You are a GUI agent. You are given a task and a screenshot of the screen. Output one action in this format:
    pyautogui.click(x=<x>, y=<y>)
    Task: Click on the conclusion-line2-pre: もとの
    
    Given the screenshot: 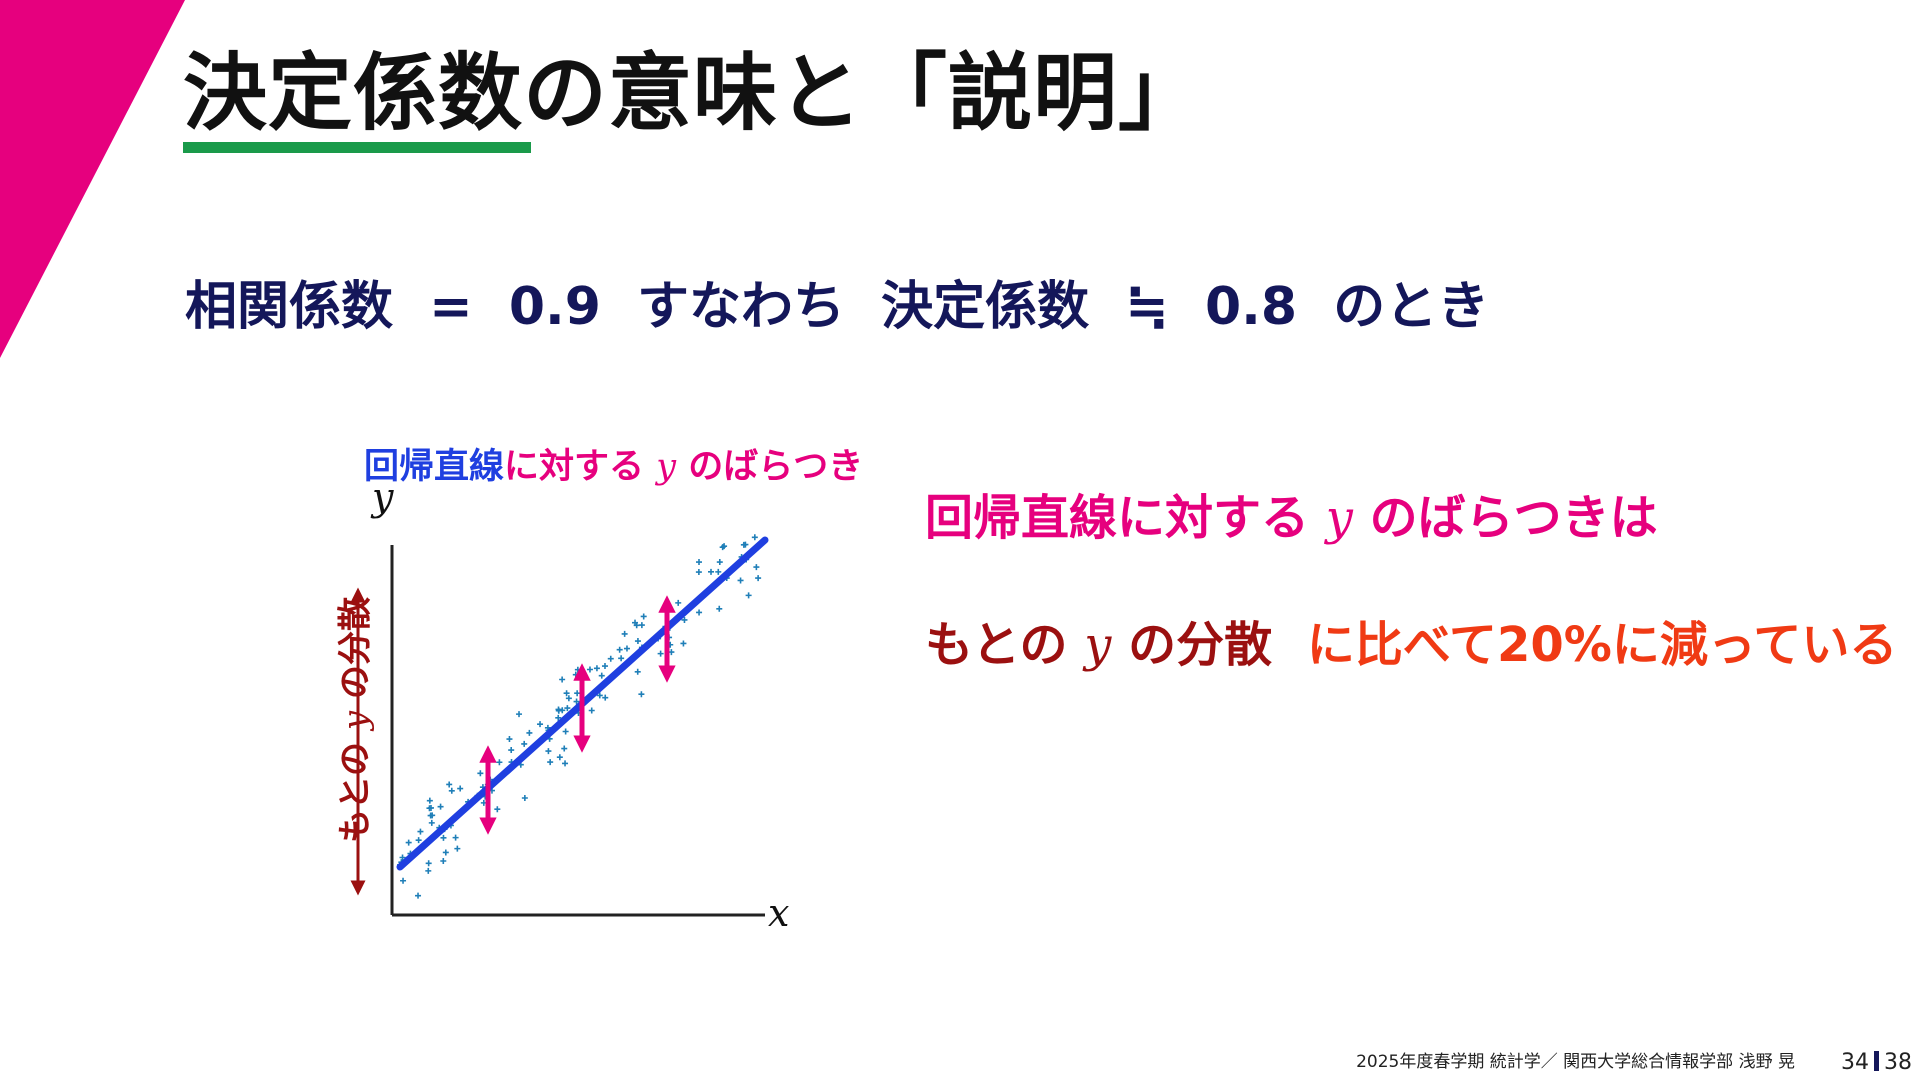 What is the action you would take?
    pyautogui.click(x=996, y=645)
    